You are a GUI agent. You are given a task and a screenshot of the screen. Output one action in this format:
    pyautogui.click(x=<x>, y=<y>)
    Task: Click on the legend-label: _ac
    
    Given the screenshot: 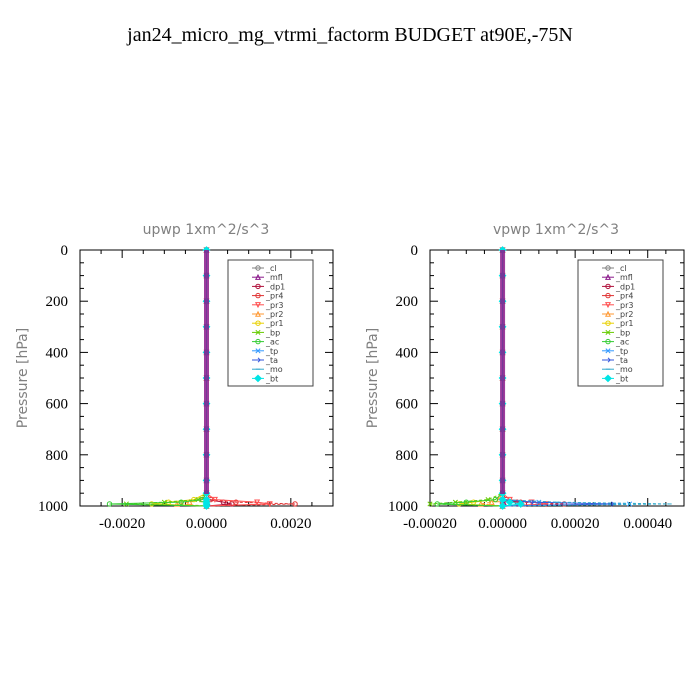 What is the action you would take?
    pyautogui.click(x=622, y=342)
    